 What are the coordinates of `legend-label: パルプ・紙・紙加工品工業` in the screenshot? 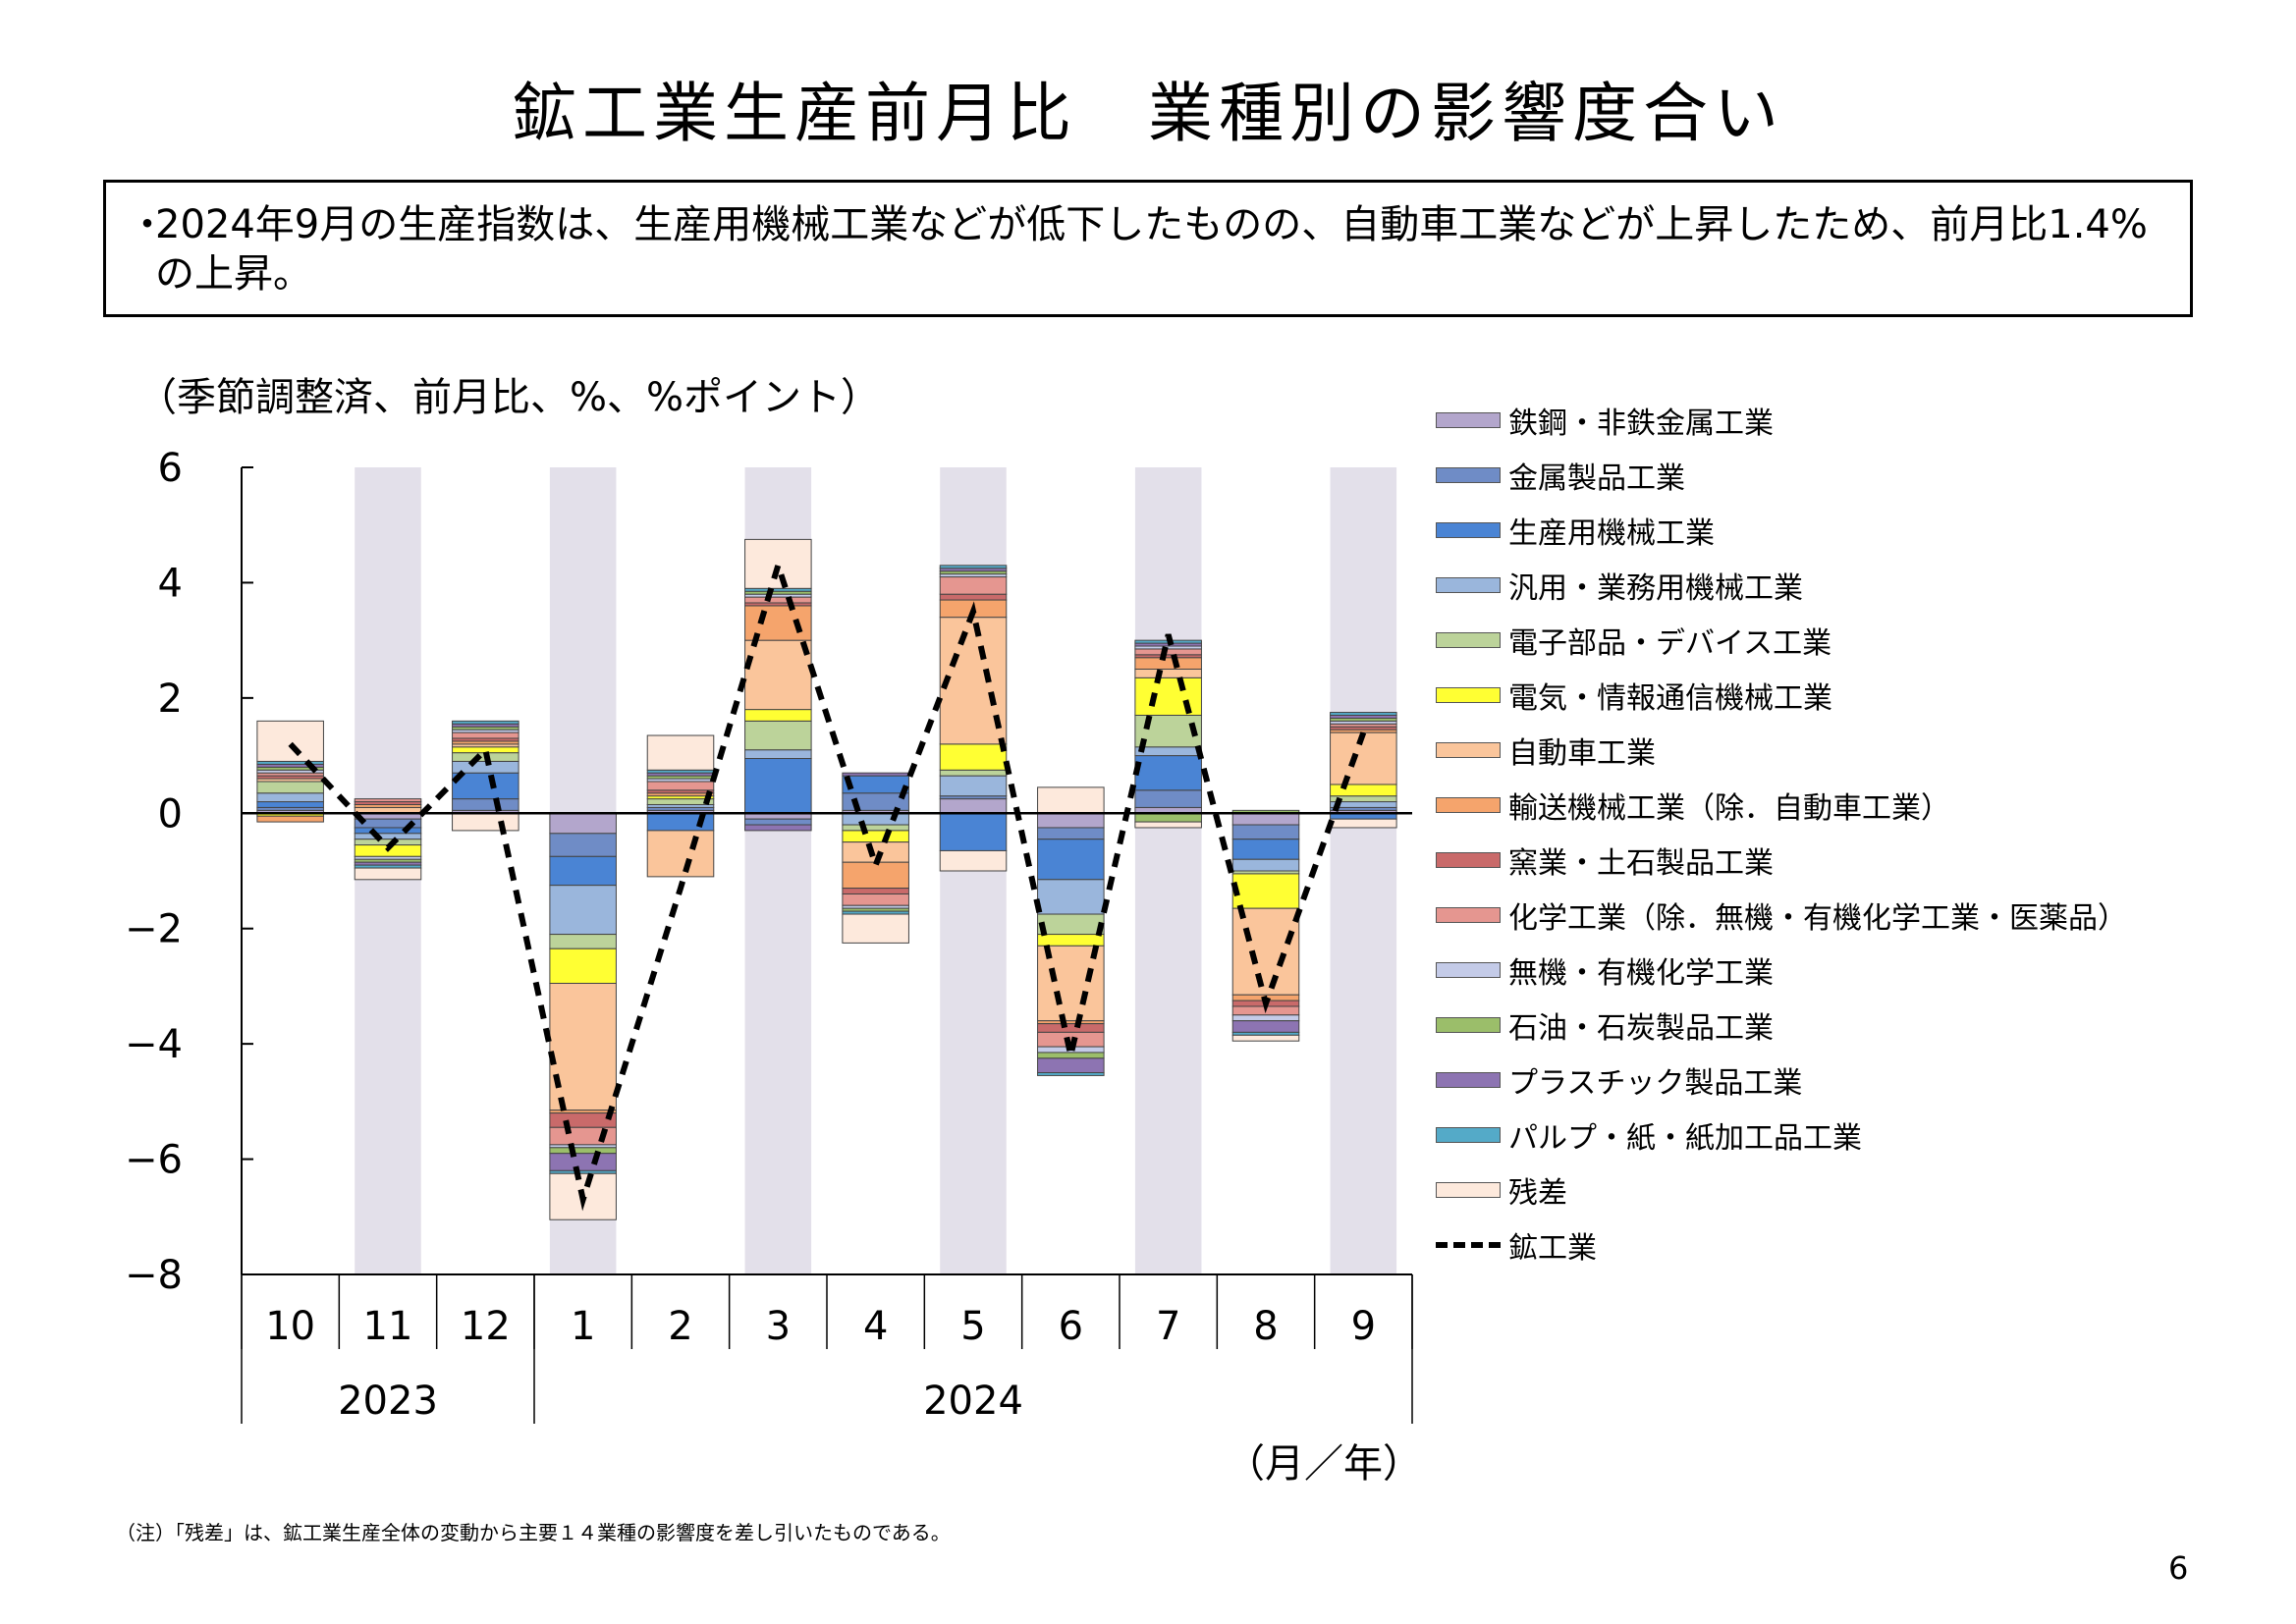 It's located at (1685, 1138).